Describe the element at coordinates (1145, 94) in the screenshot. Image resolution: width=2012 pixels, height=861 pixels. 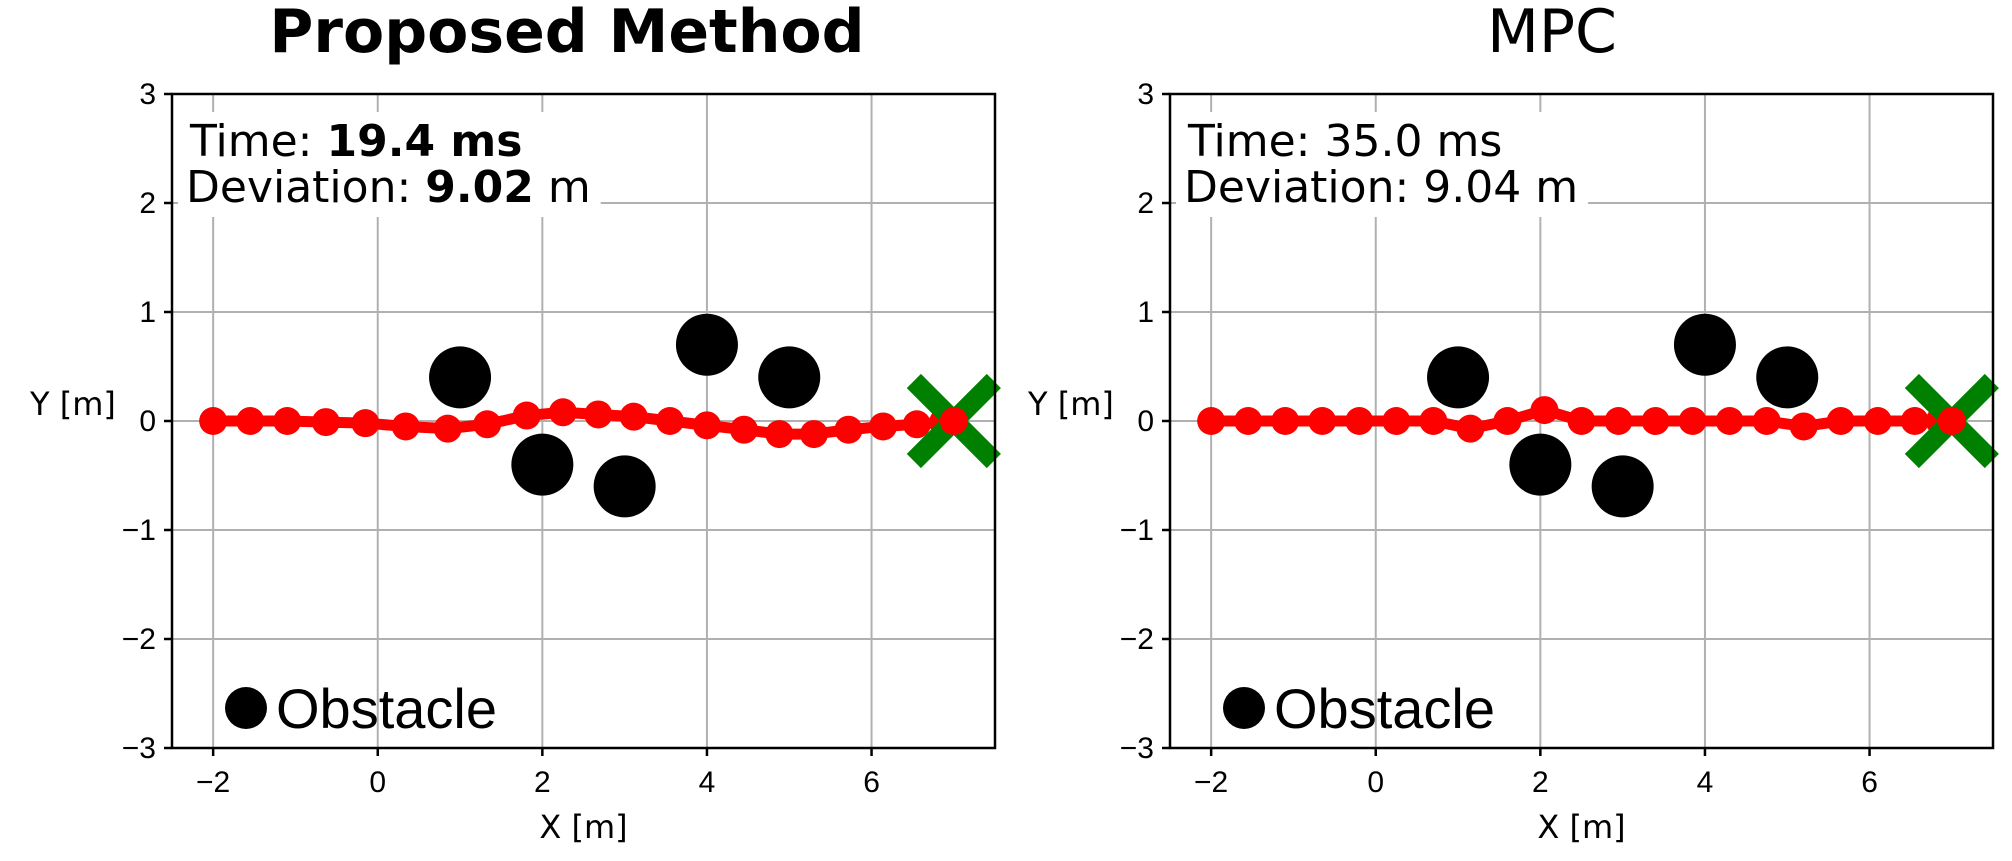
I see `y-tick-label: 3` at that location.